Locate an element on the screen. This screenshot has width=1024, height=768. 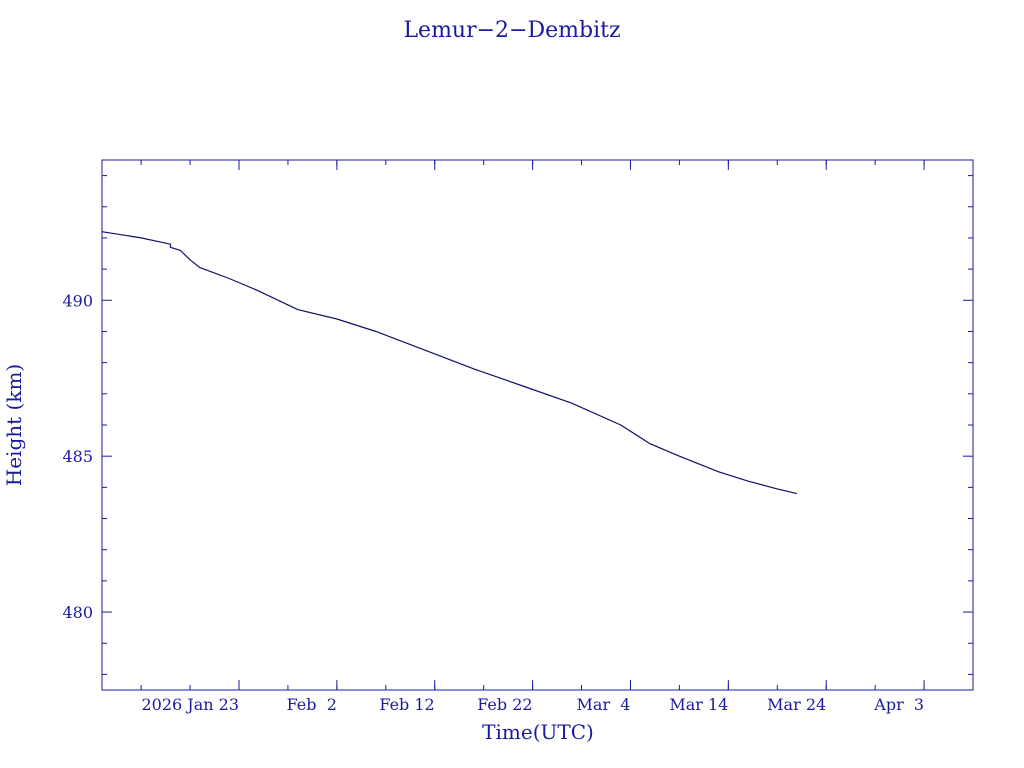
x-tick-label: Mar 24 is located at coordinates (796, 704).